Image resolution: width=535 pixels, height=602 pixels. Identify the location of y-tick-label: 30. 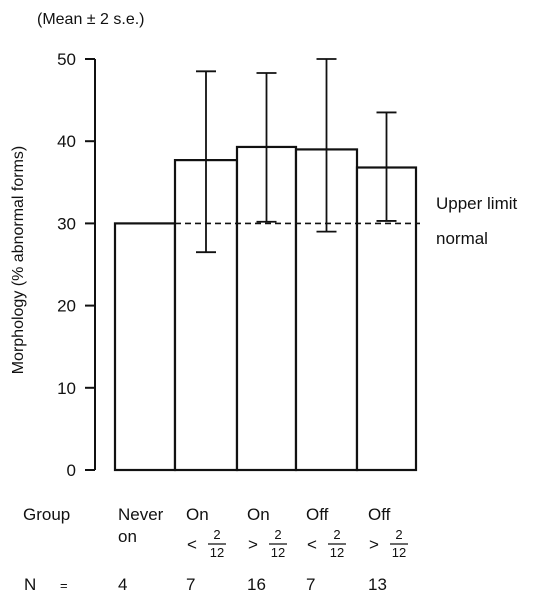
(66, 223).